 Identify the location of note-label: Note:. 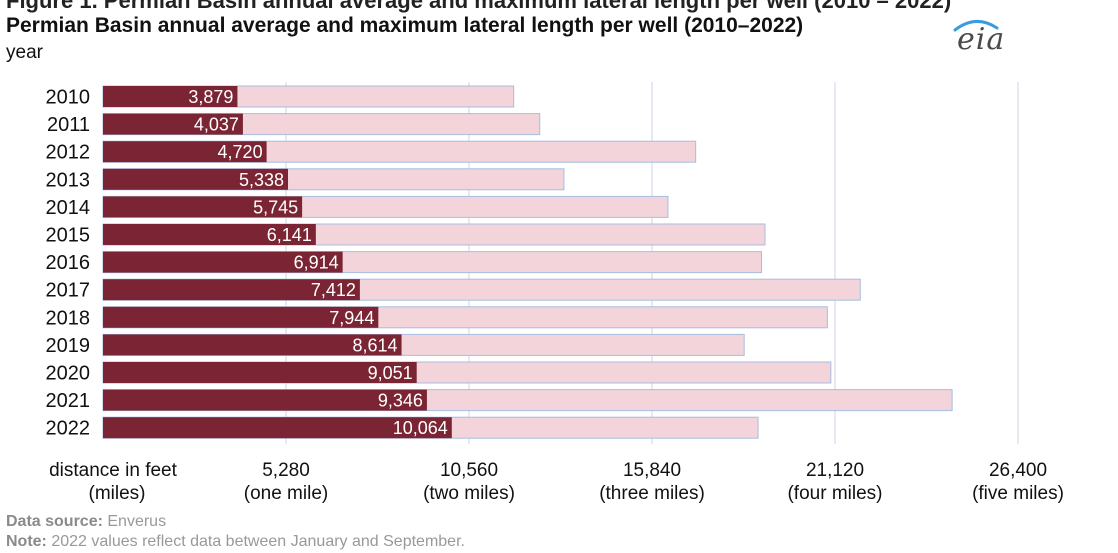
(26, 541).